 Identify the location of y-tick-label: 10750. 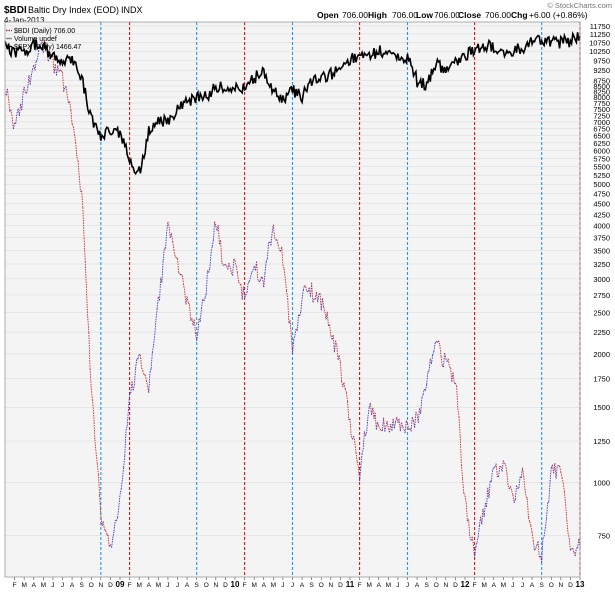
(599, 42).